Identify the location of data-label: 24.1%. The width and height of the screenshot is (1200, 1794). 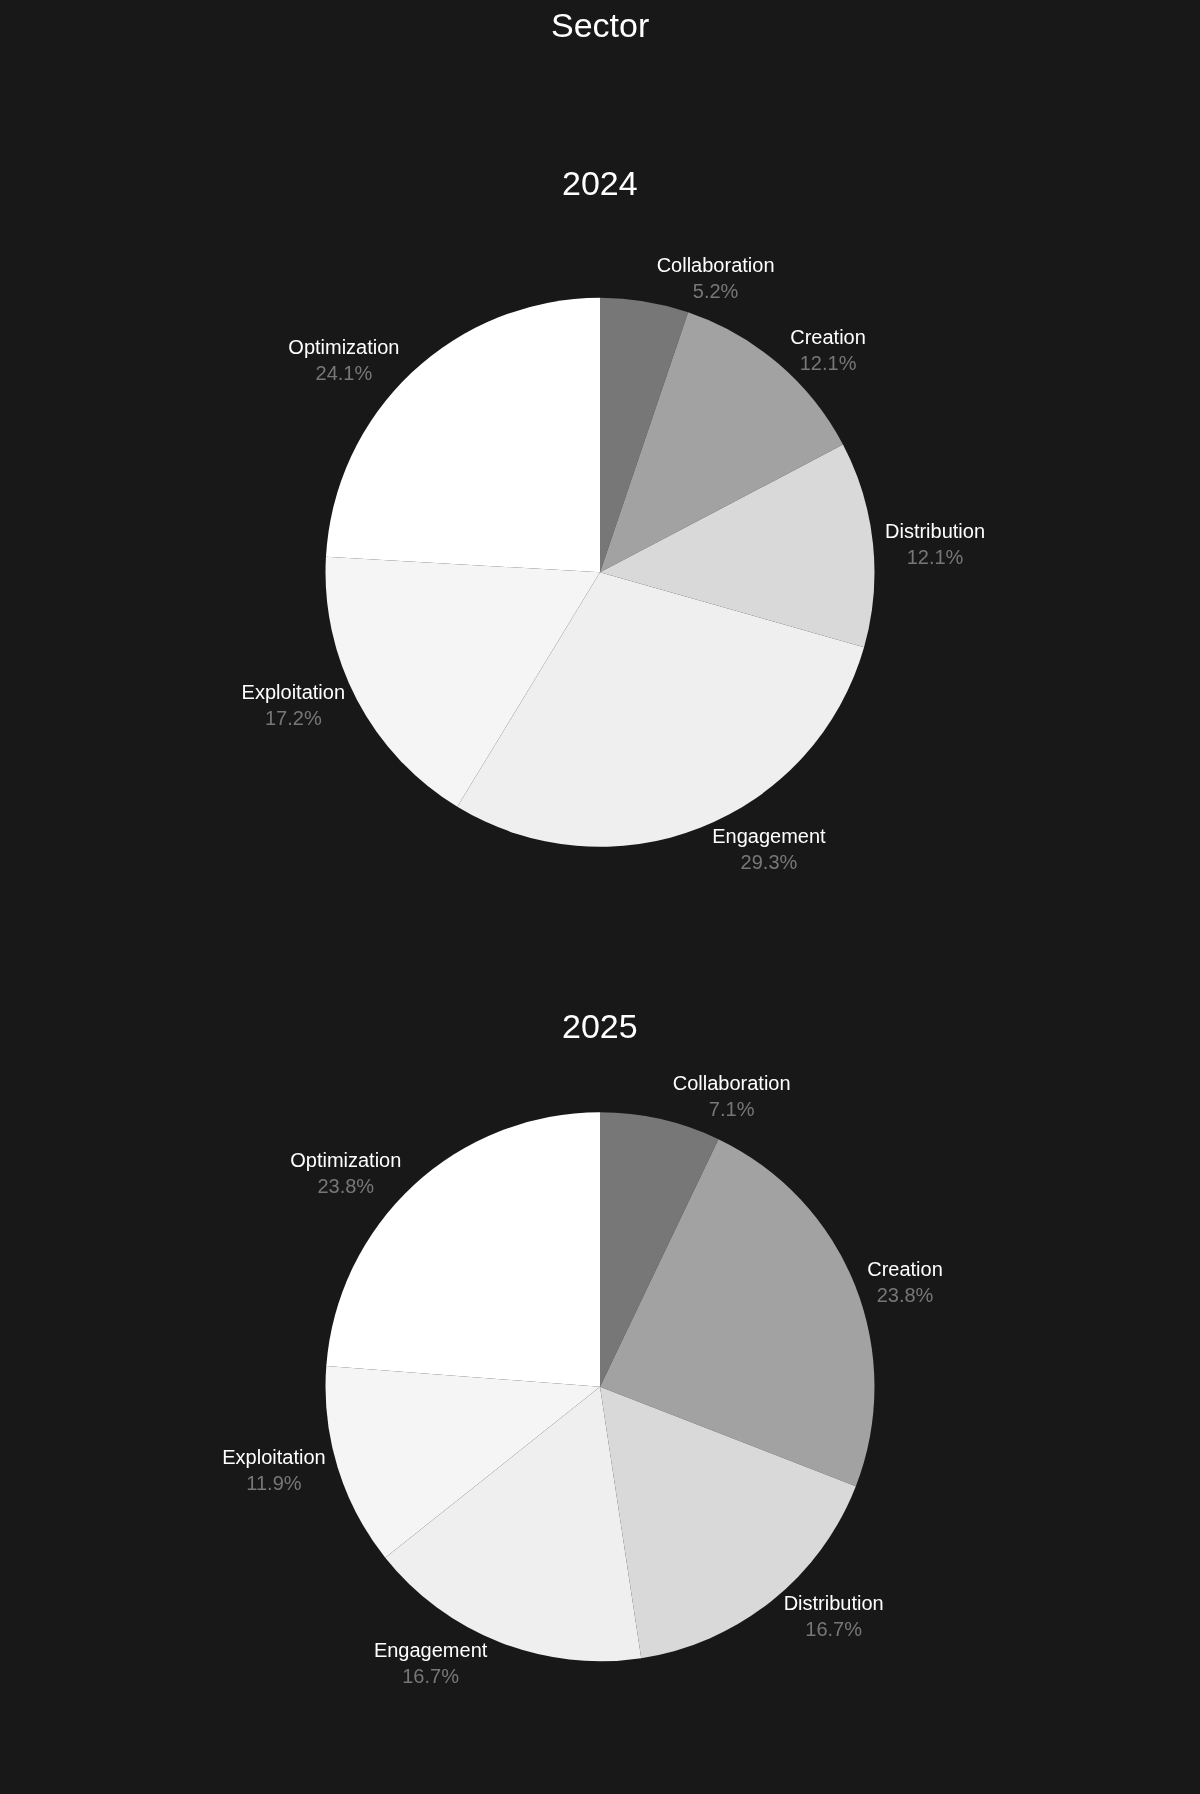
(344, 373).